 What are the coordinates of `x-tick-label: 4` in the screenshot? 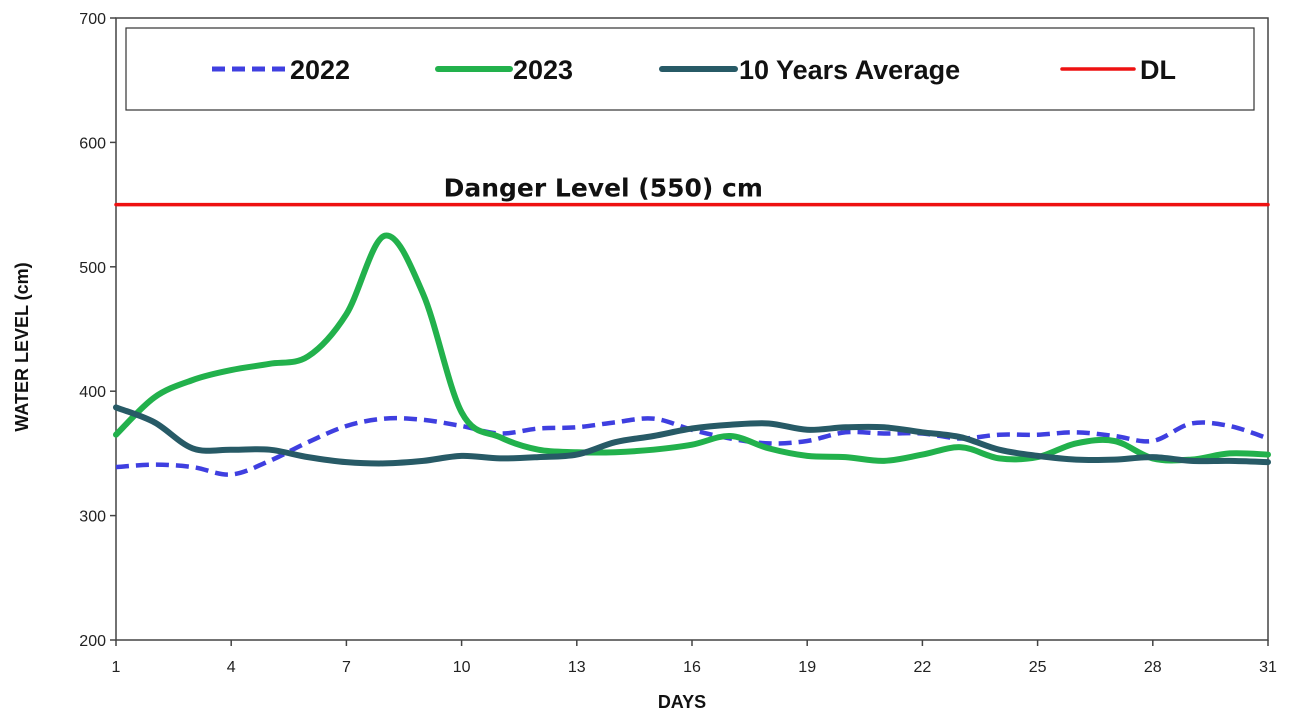 It's located at (231, 667).